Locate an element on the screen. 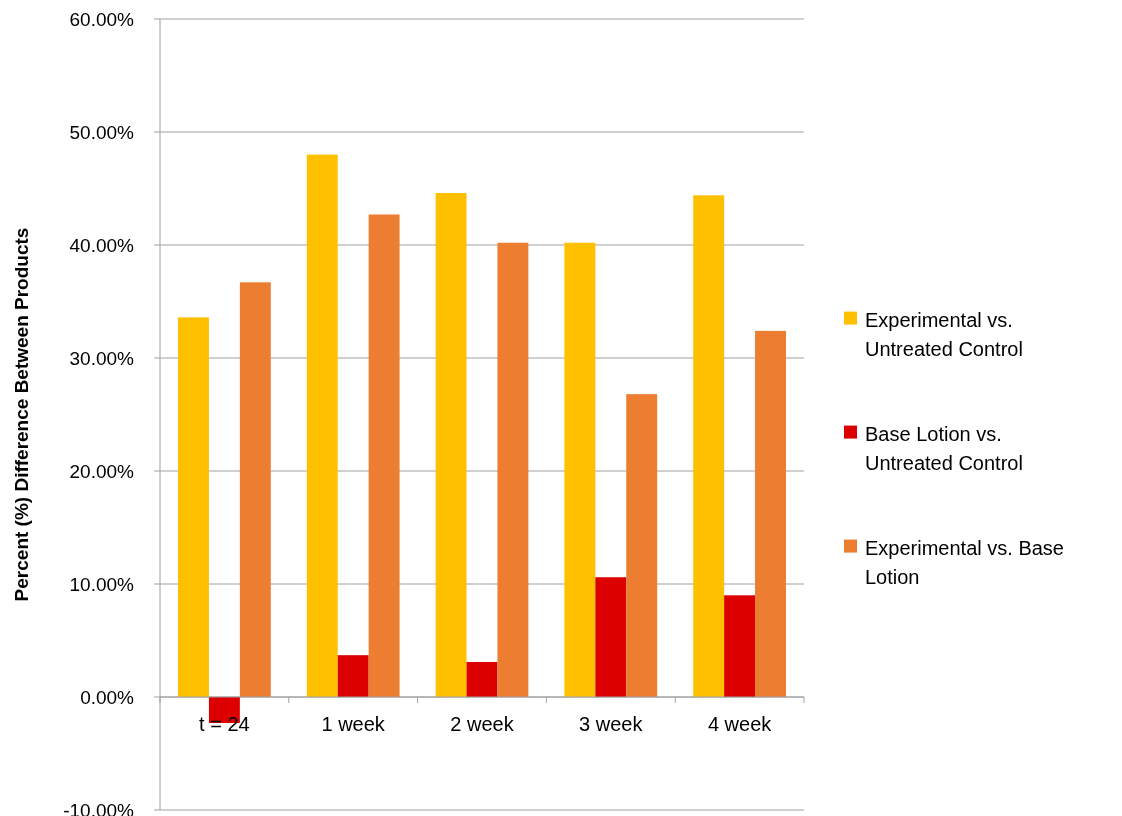 The height and width of the screenshot is (816, 1122). y-tick-label: 30.00% is located at coordinates (102, 358).